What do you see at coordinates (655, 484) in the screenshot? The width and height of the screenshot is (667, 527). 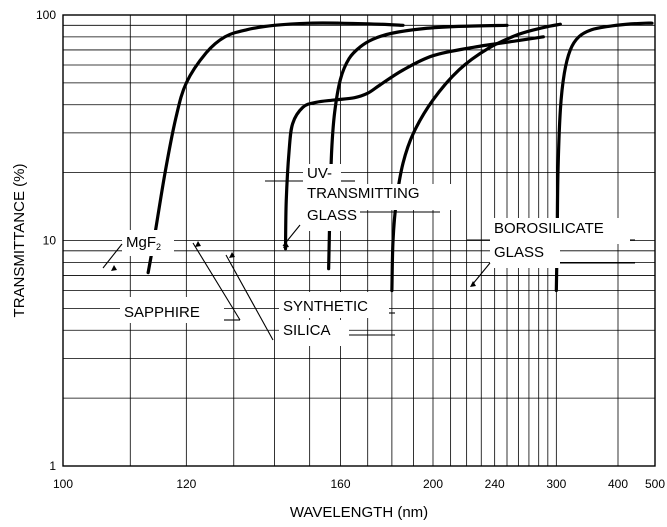 I see `x-tick-label: 500` at bounding box center [655, 484].